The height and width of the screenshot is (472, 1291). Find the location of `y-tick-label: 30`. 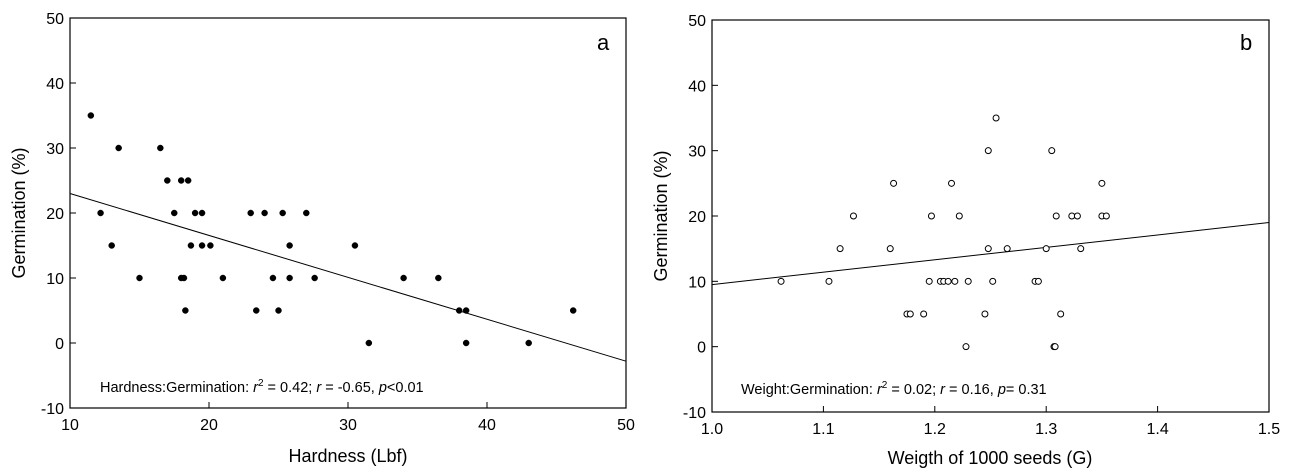

y-tick-label: 30 is located at coordinates (55, 149).